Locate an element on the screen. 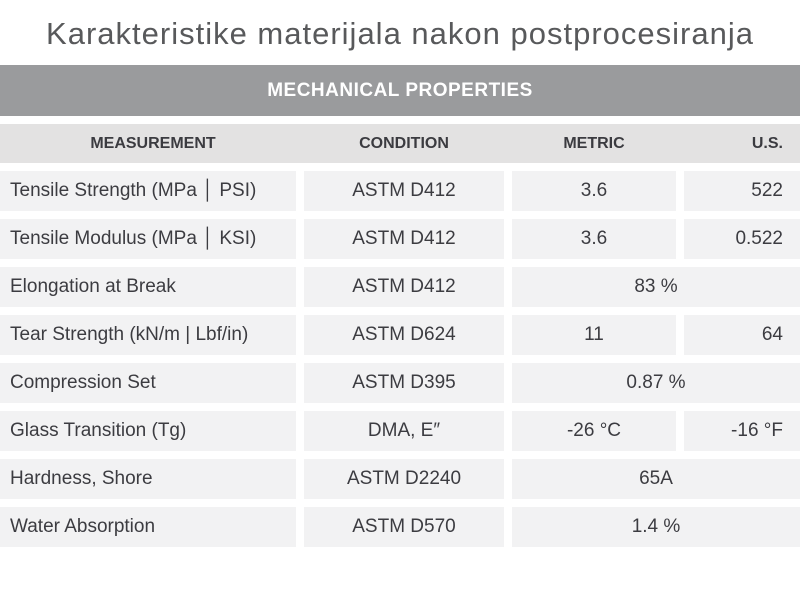 This screenshot has width=800, height=600. measurement-cell: Hardness, Shore is located at coordinates (148, 479).